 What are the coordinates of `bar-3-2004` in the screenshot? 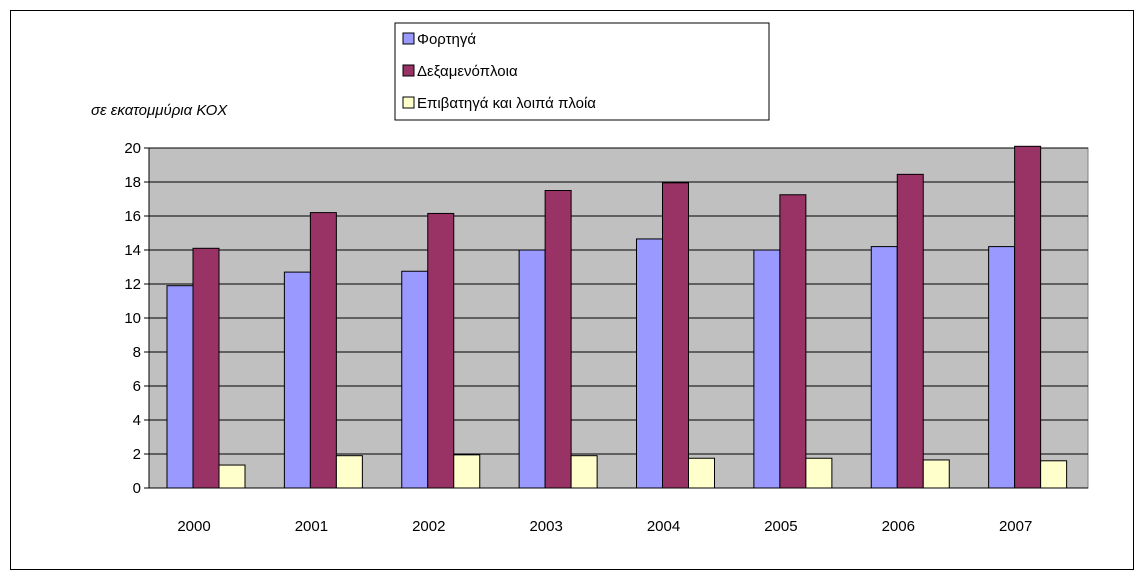 It's located at (701, 473).